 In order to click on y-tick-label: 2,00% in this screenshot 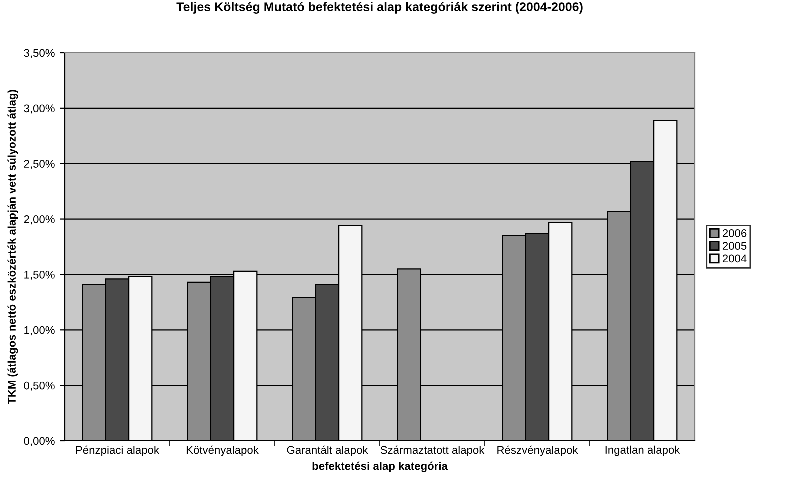, I will do `click(39, 220)`.